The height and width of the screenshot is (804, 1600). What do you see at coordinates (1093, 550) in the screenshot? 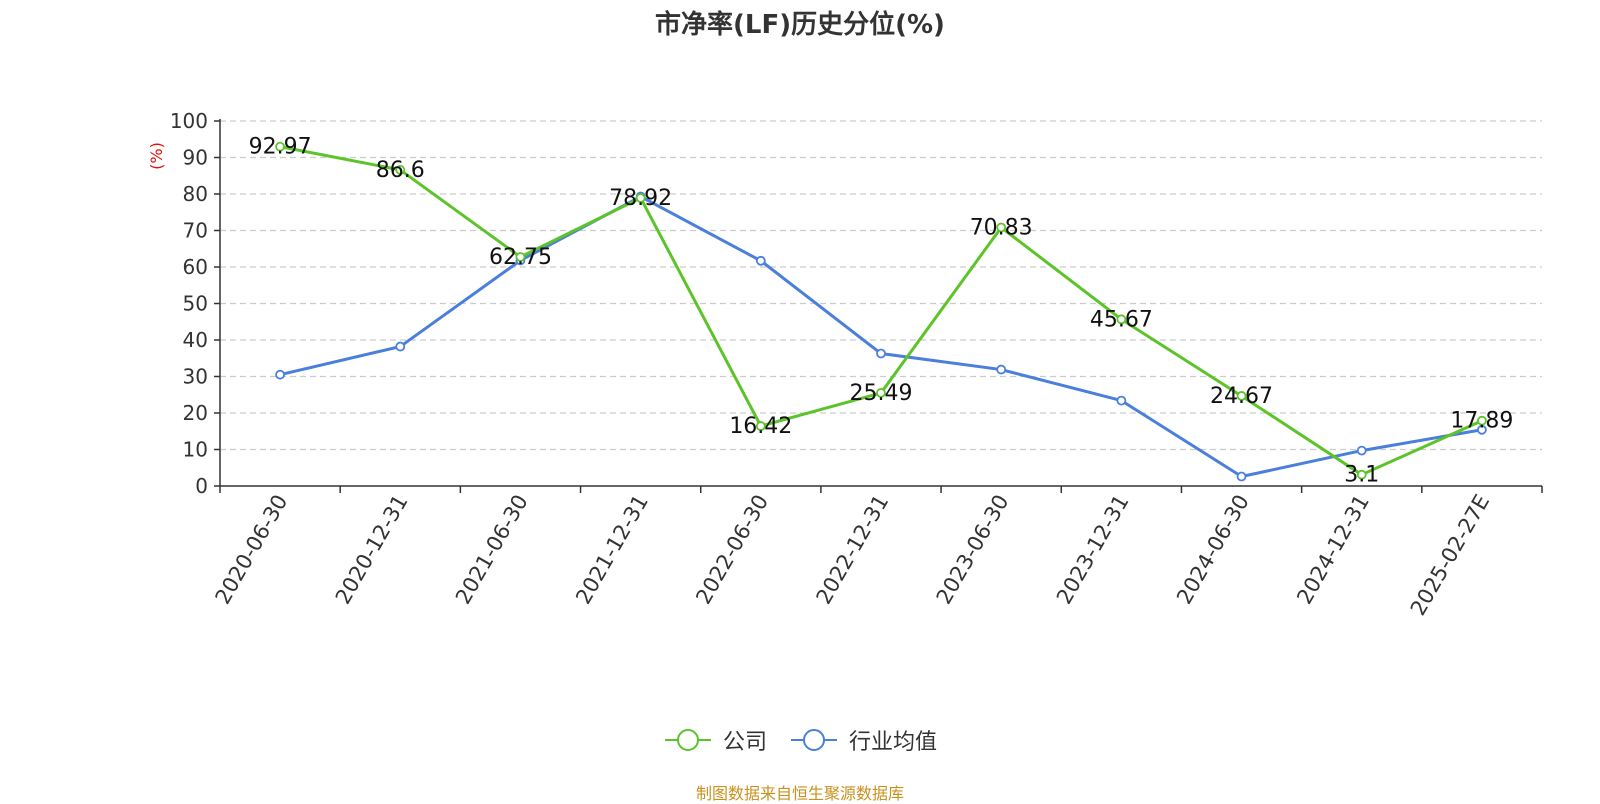
I see `x-tick-label: 2023-12-31` at bounding box center [1093, 550].